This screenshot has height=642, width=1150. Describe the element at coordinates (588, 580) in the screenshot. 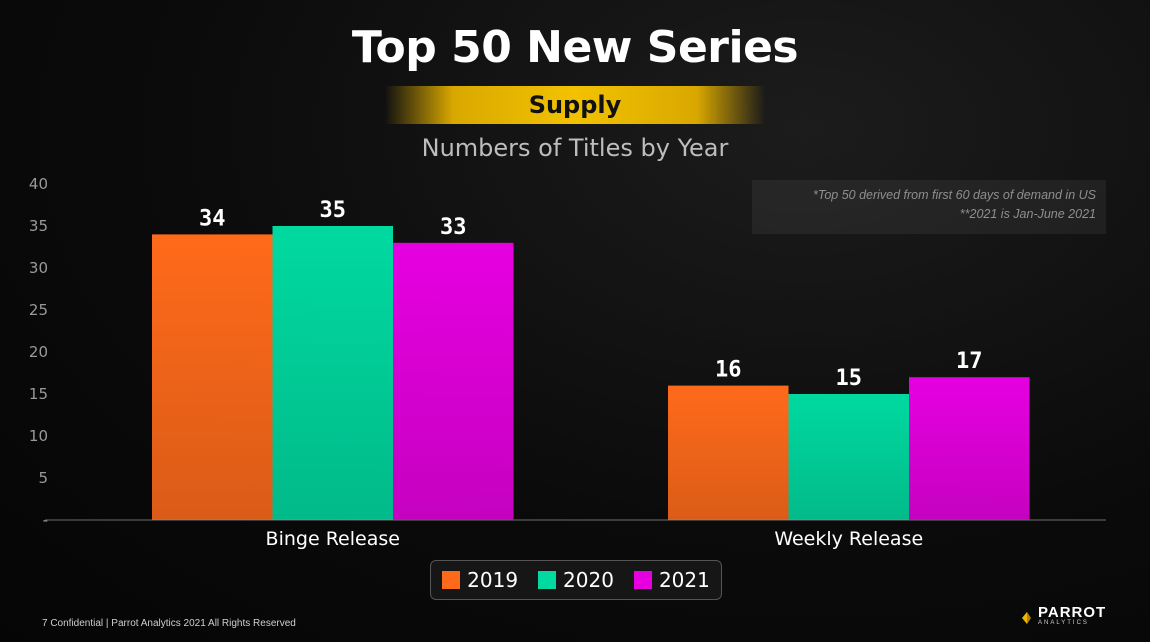

I see `legend-label-2020: 2020` at that location.